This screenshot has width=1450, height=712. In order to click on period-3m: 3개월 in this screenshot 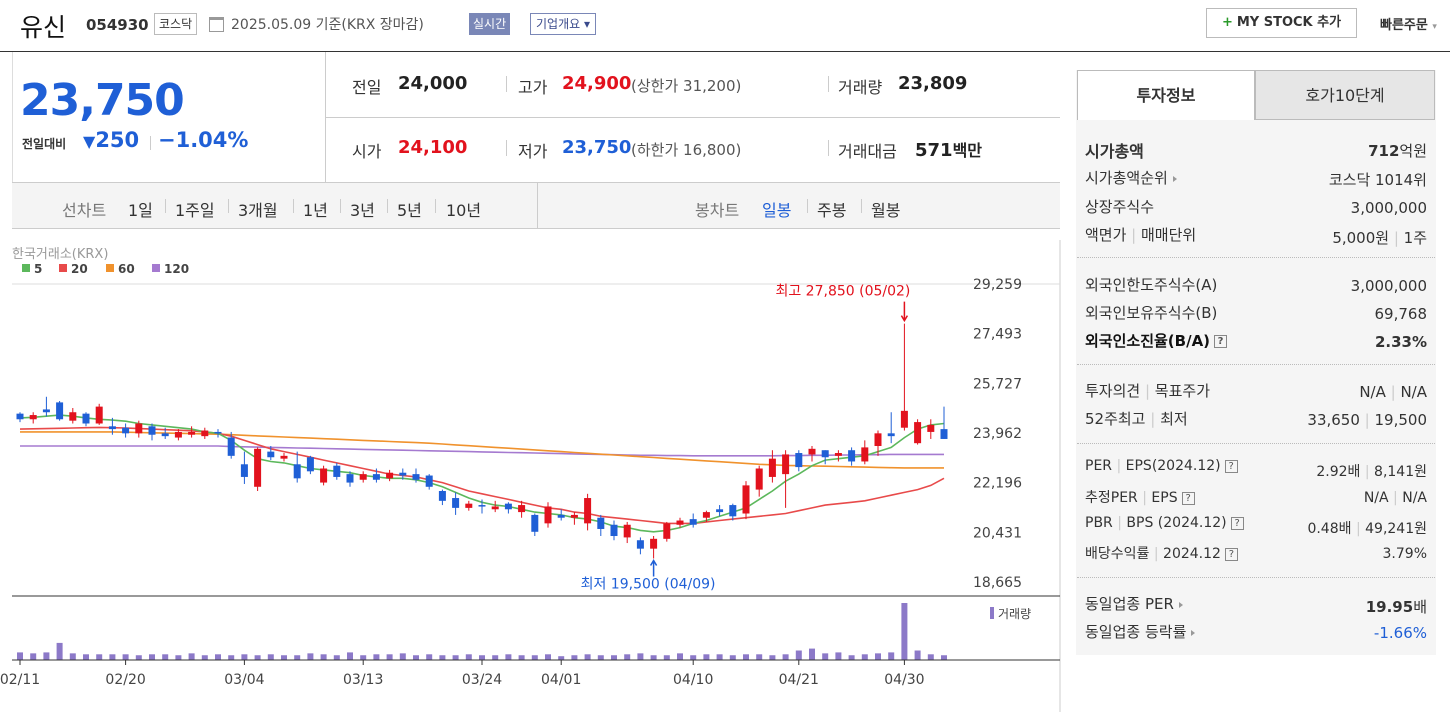, I will do `click(258, 210)`.